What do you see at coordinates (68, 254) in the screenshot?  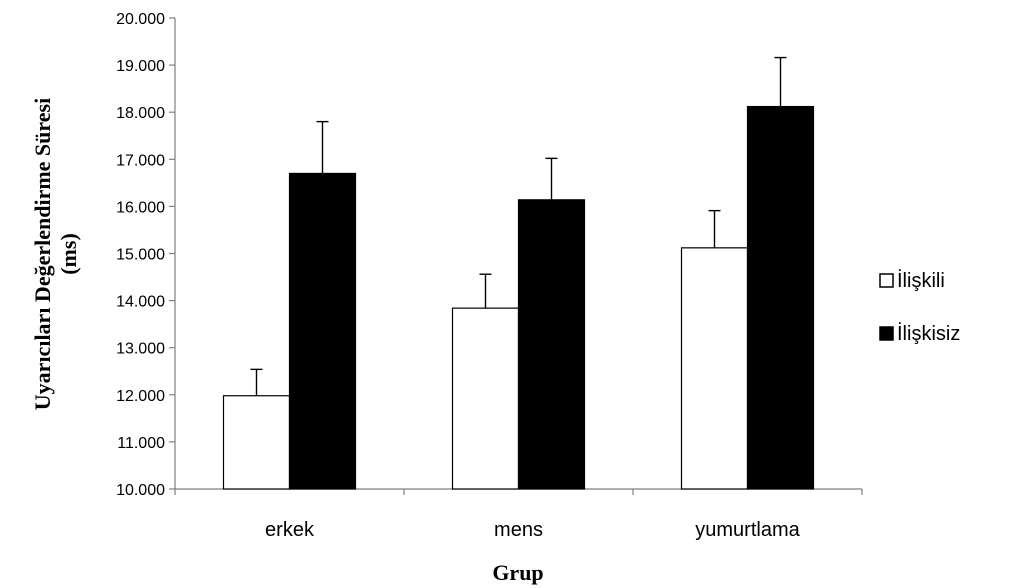 I see `y-axis-title-line2: (ms)` at bounding box center [68, 254].